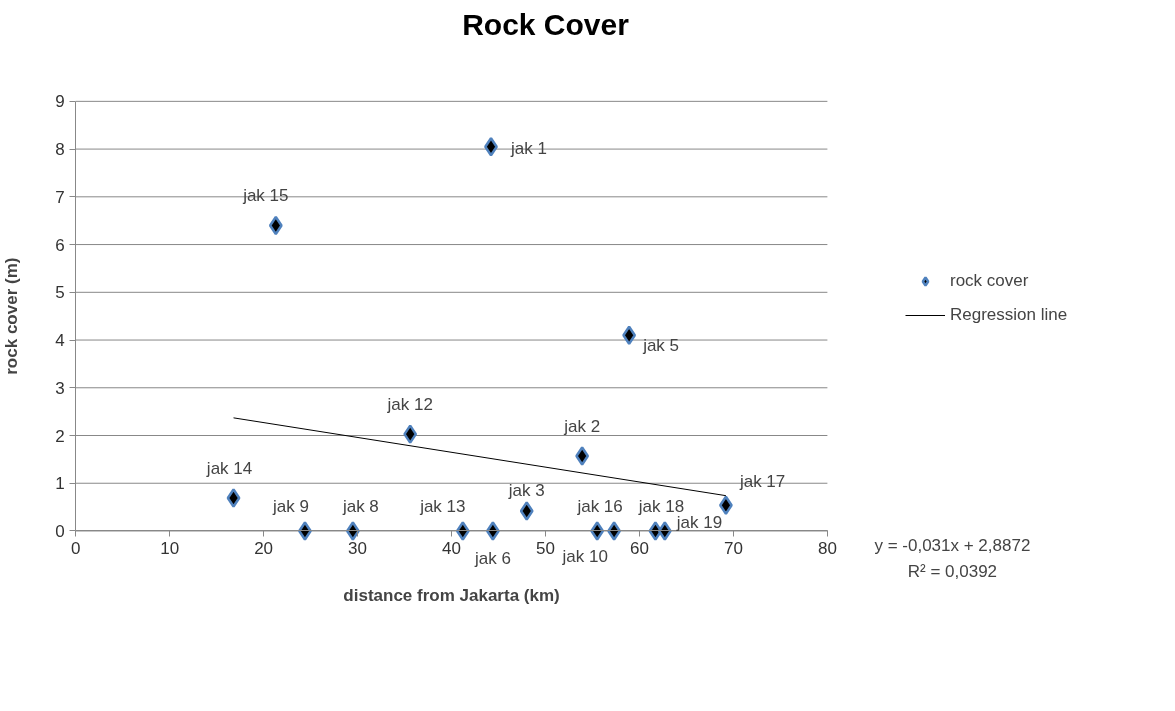  I want to click on y-tick-label: 2, so click(60, 436).